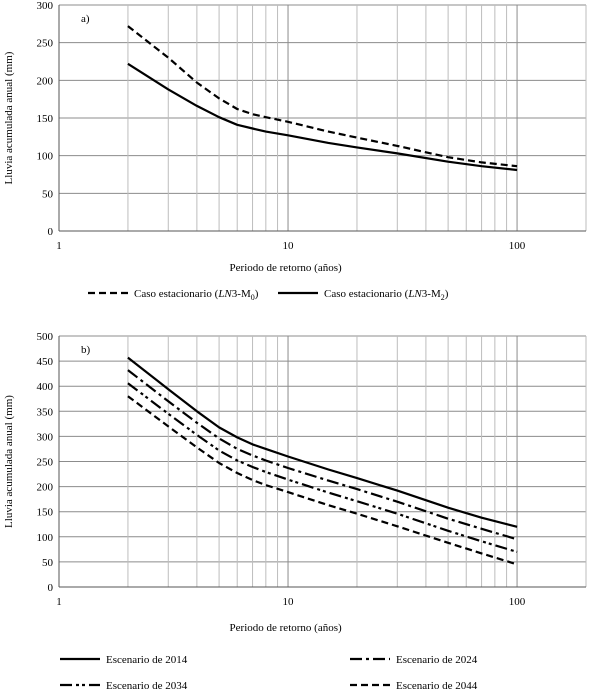 This screenshot has height=699, width=589. Describe the element at coordinates (386, 295) in the screenshot. I see `legend-label: Caso estacionario (LN3-M2)` at that location.